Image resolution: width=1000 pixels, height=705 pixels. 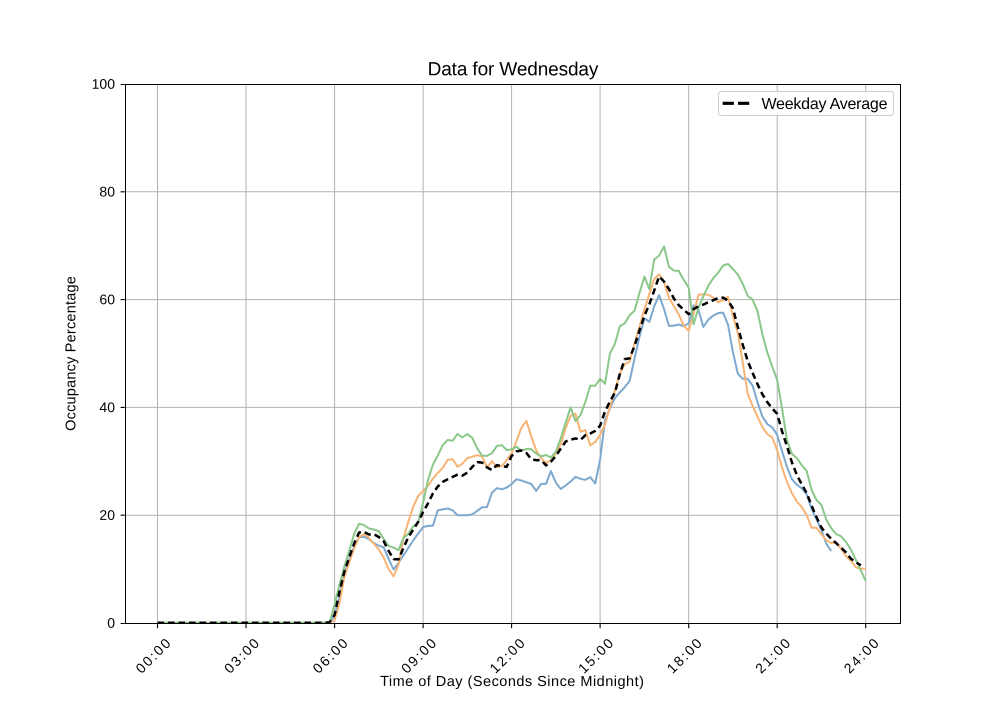 I want to click on svg-text: 100, so click(x=104, y=84).